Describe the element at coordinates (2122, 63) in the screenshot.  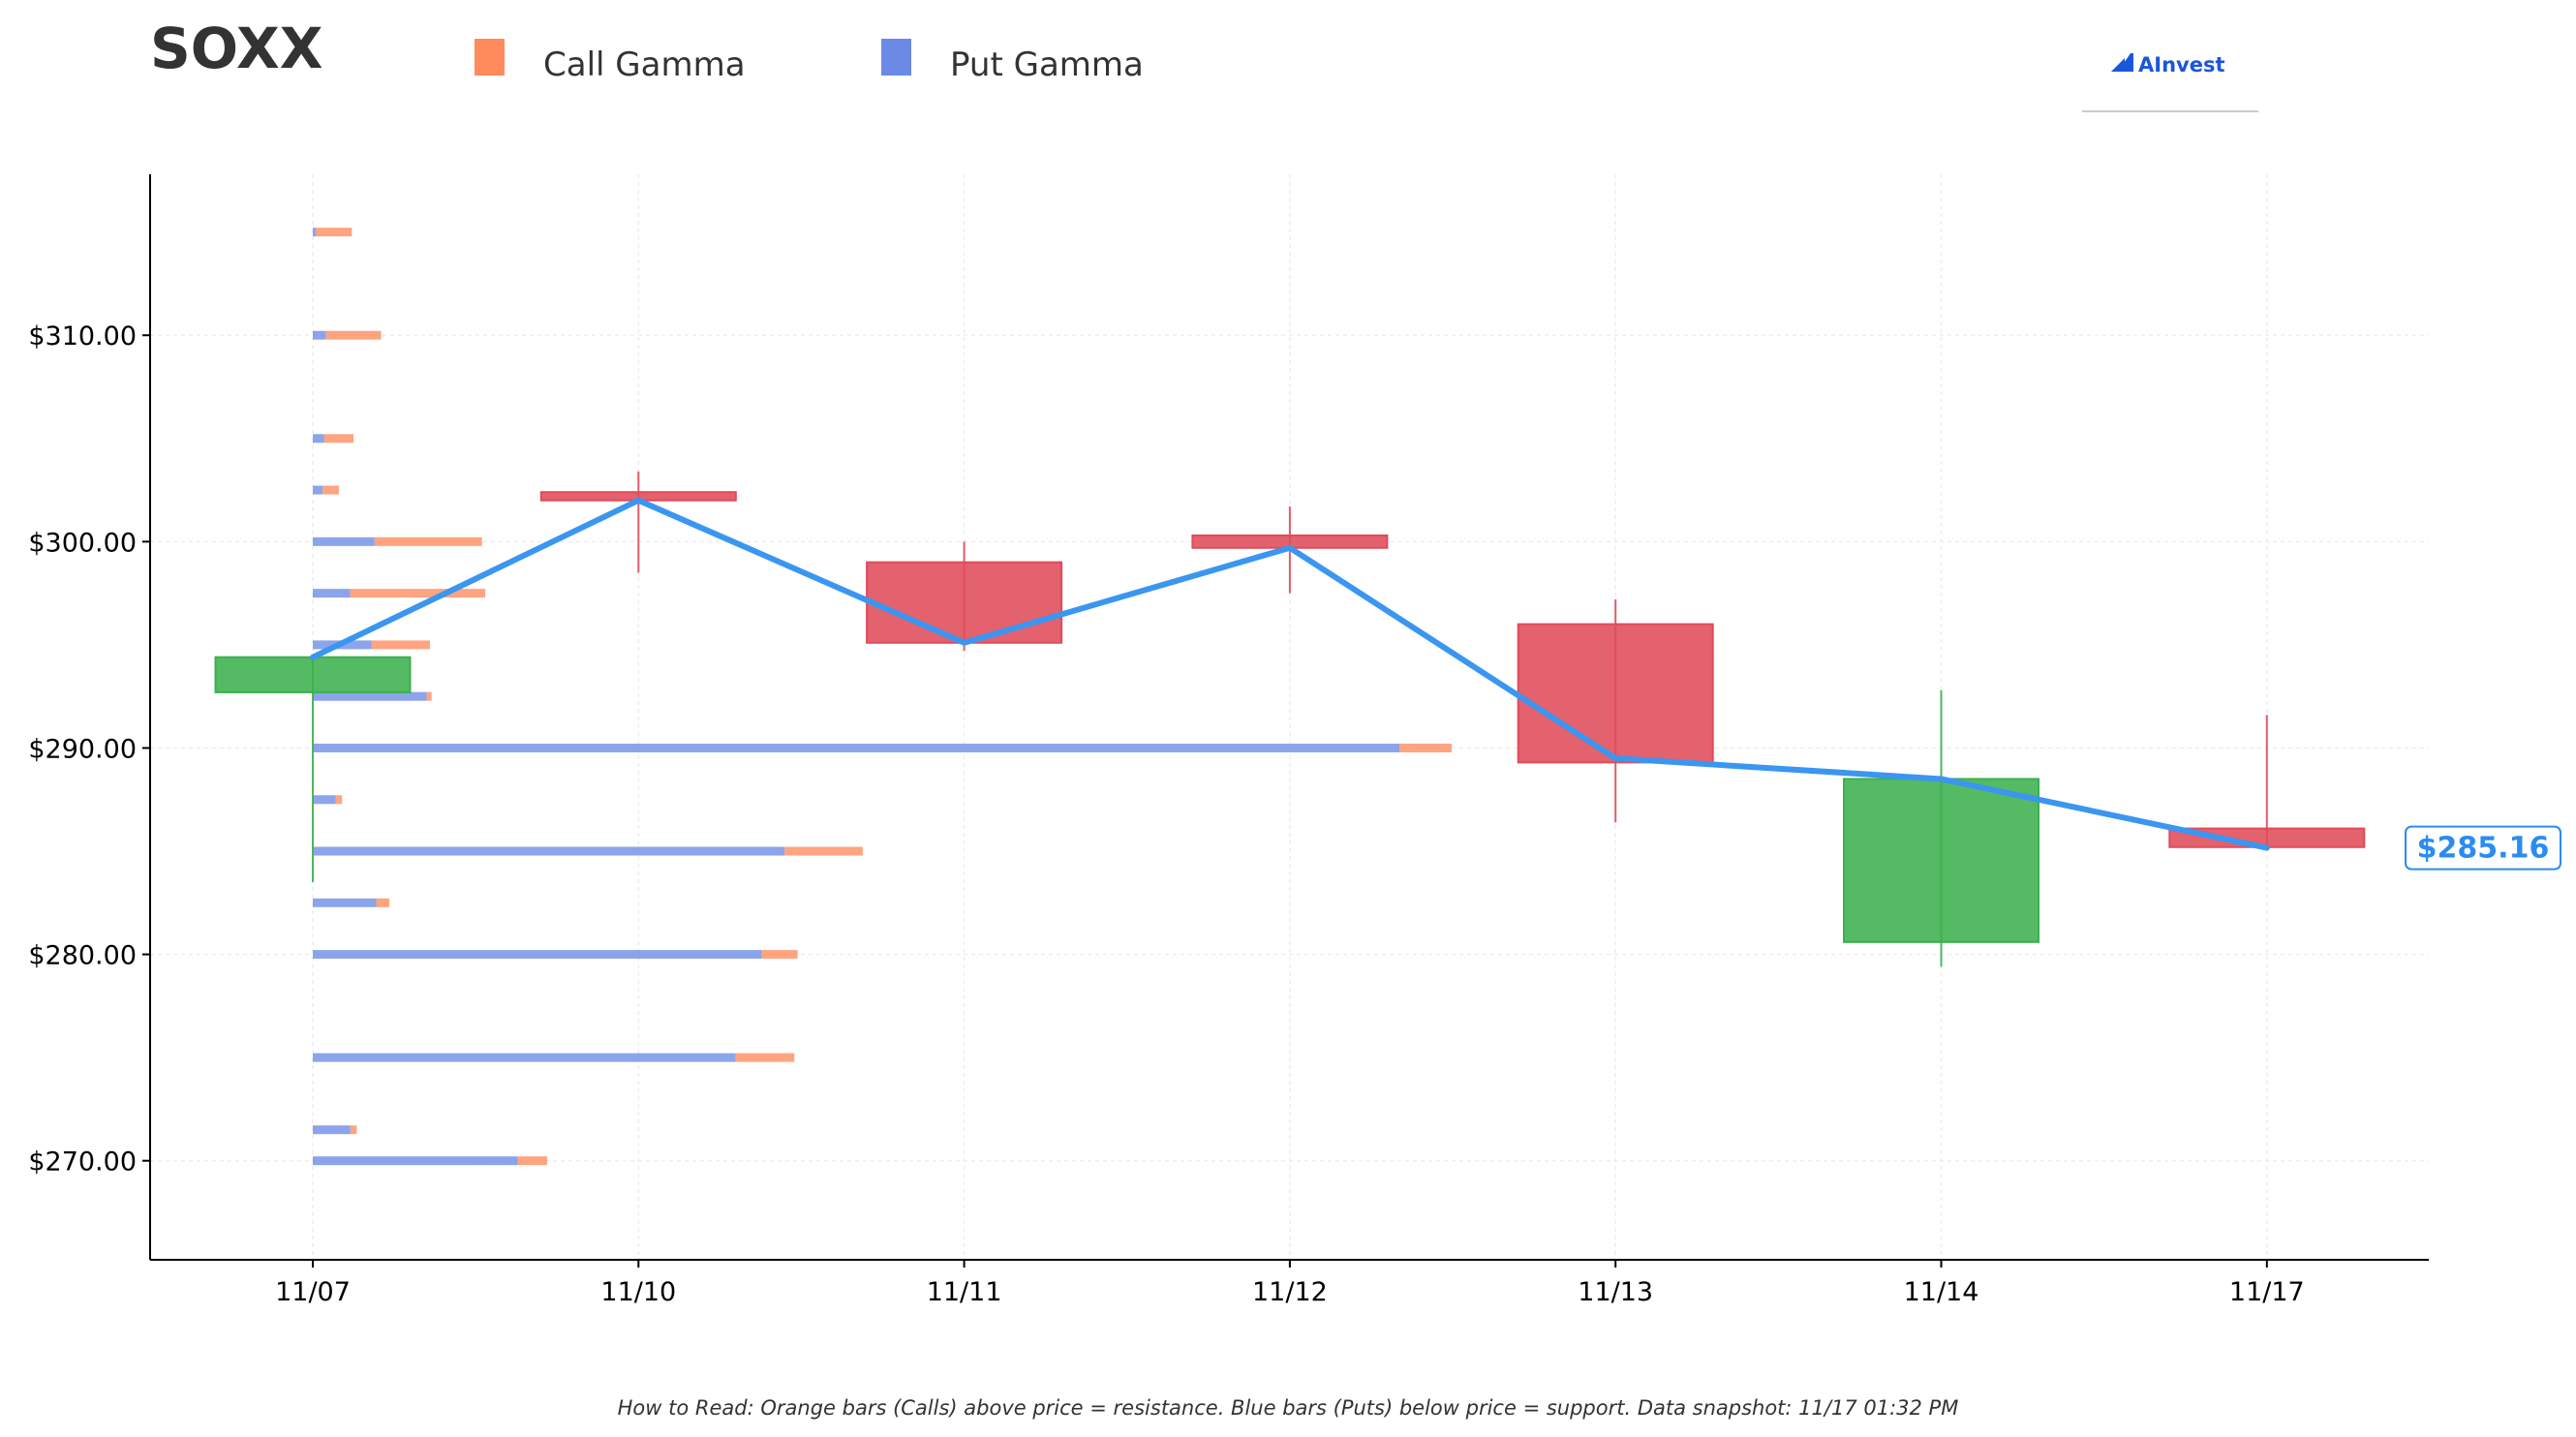
I see `ainvest-logo-icon` at that location.